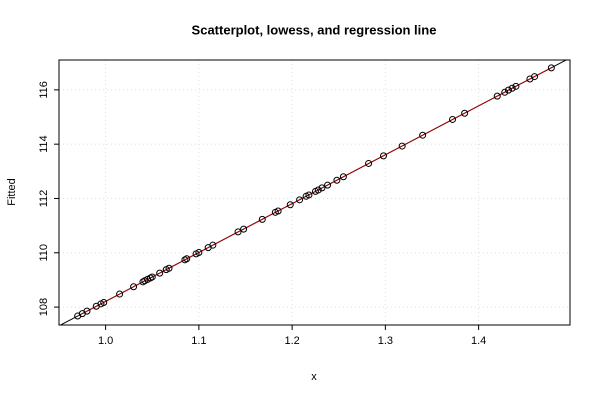 The width and height of the screenshot is (600, 400). Describe the element at coordinates (44, 144) in the screenshot. I see `y-tick-label: 114` at that location.